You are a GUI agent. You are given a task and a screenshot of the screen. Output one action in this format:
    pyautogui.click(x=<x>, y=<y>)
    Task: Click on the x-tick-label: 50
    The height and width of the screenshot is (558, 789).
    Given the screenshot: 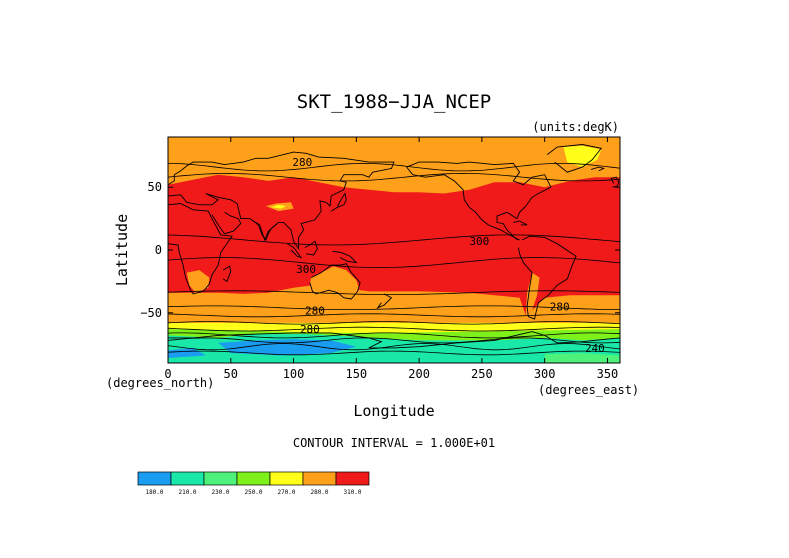 What is the action you would take?
    pyautogui.click(x=231, y=374)
    